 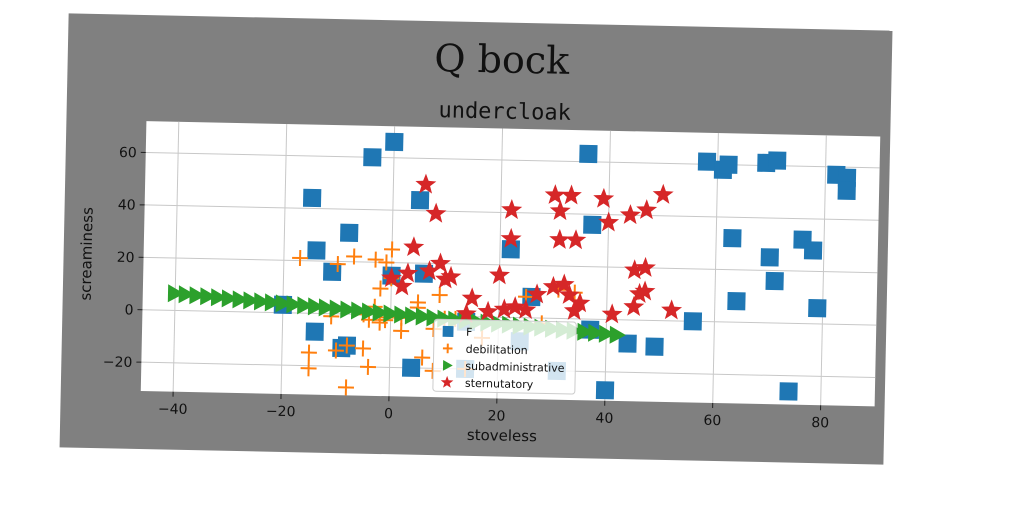 What do you see at coordinates (448, 331) in the screenshot?
I see `legend-marker` at bounding box center [448, 331].